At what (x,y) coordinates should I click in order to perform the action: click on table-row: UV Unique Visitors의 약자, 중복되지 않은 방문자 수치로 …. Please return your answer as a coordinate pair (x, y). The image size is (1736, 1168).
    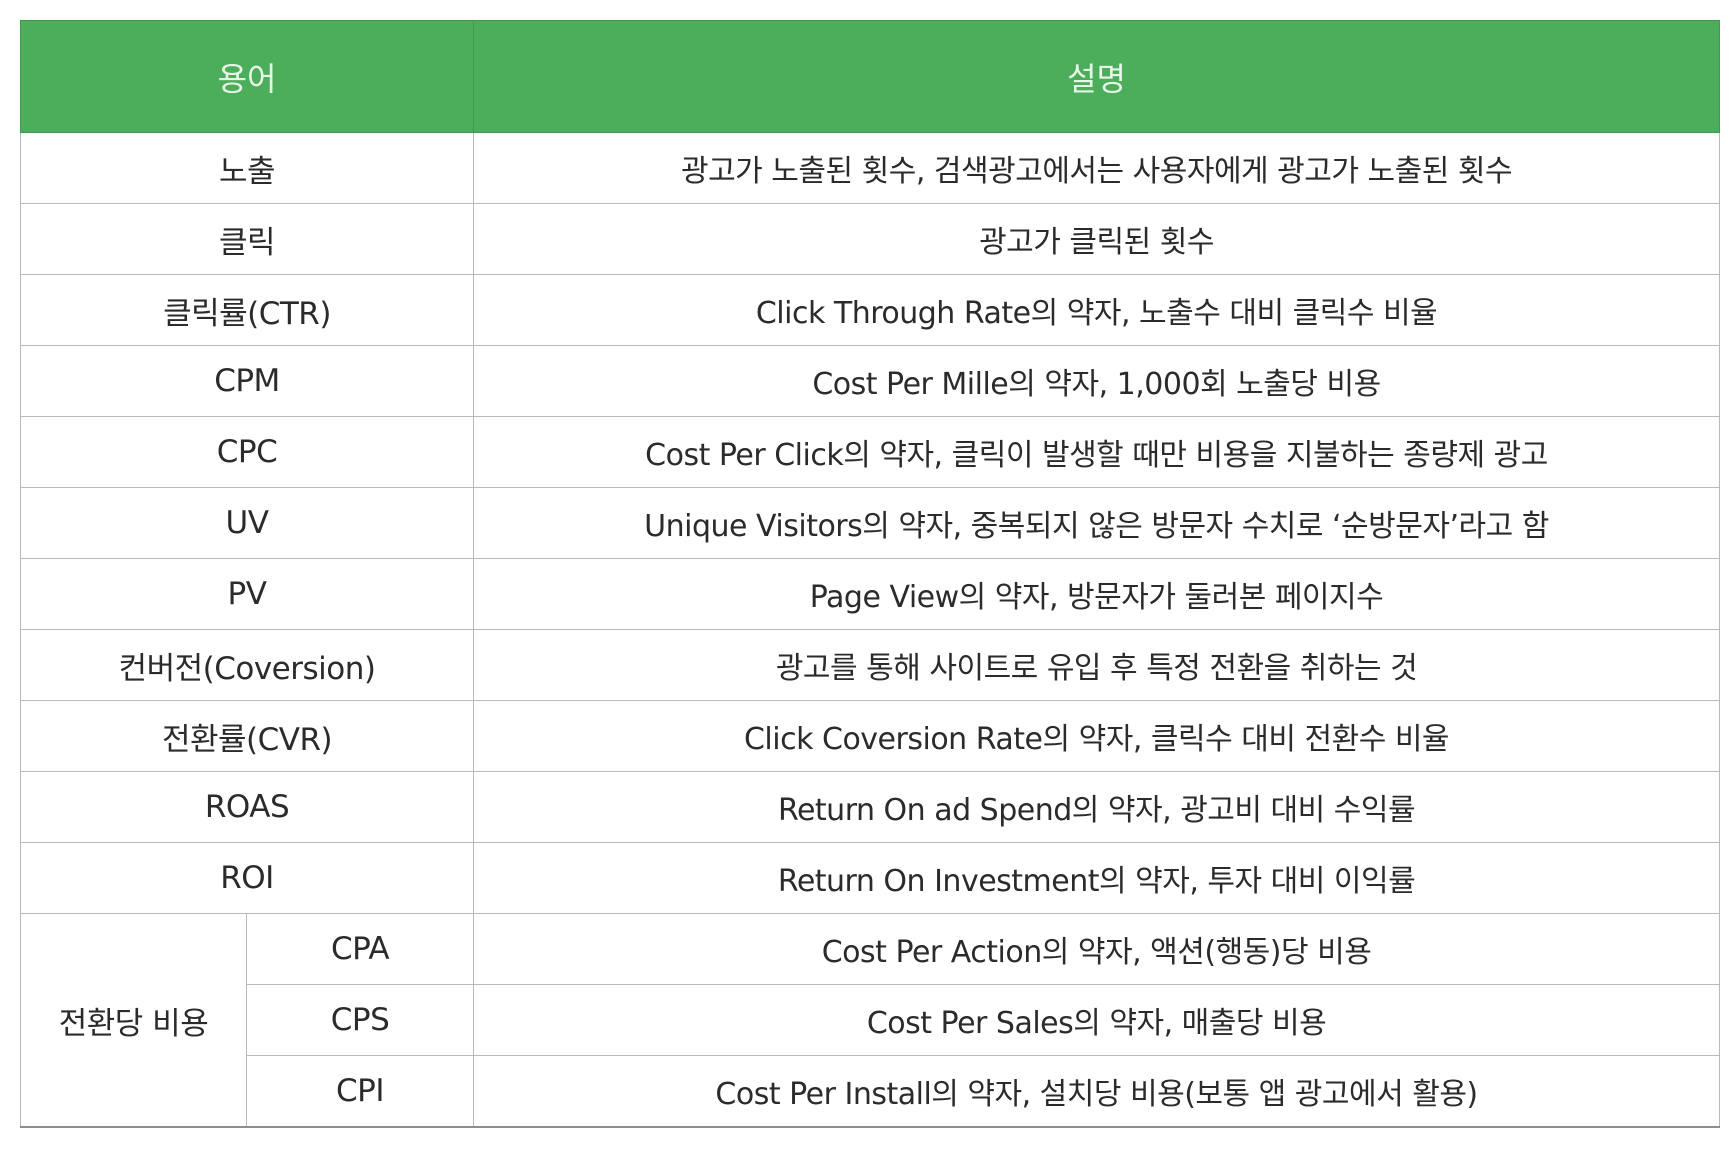
    Looking at the image, I should click on (870, 523).